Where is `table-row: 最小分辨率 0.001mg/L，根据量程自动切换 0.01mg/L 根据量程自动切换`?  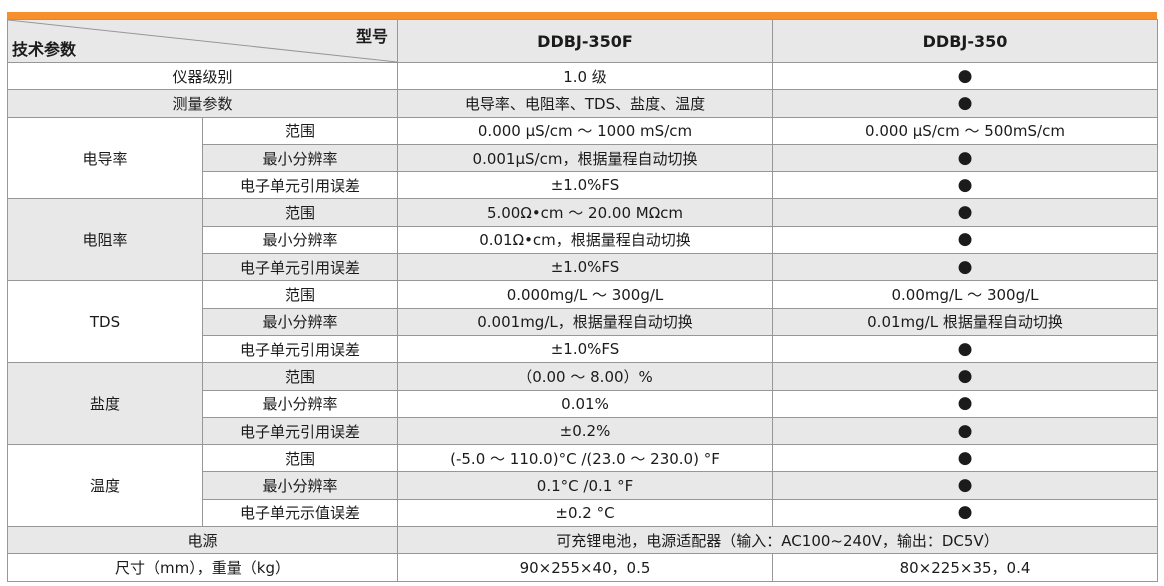 table-row: 最小分辨率 0.001mg/L，根据量程自动切换 0.01mg/L 根据量程自动切换 is located at coordinates (583, 321).